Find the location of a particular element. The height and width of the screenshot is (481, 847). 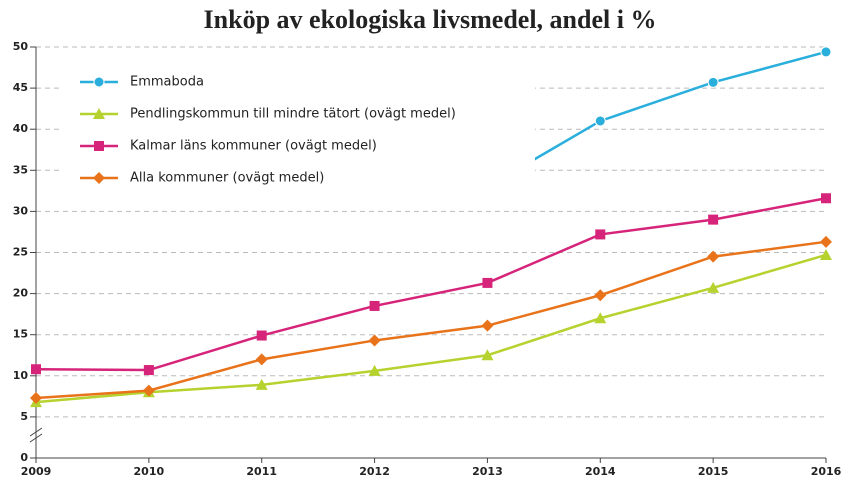

y-tick-label: 50 is located at coordinates (21, 46).